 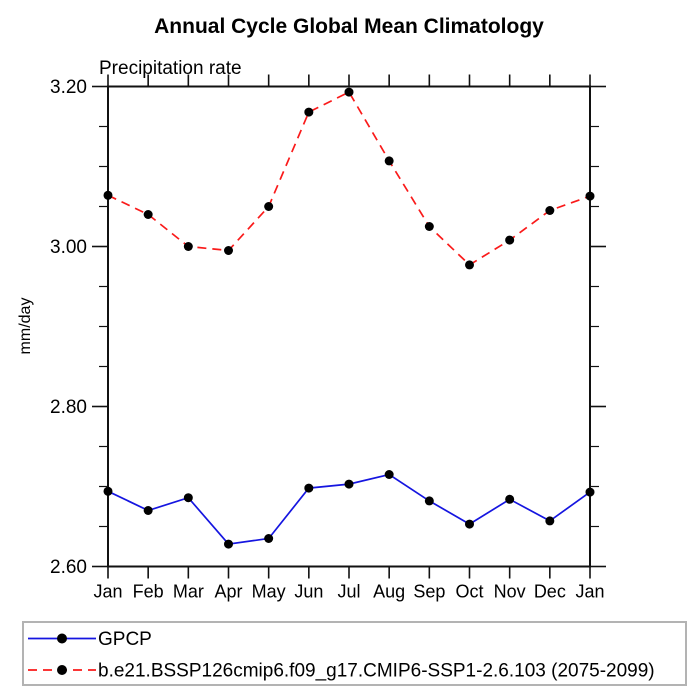 What do you see at coordinates (188, 592) in the screenshot?
I see `x-tick-label: Mar` at bounding box center [188, 592].